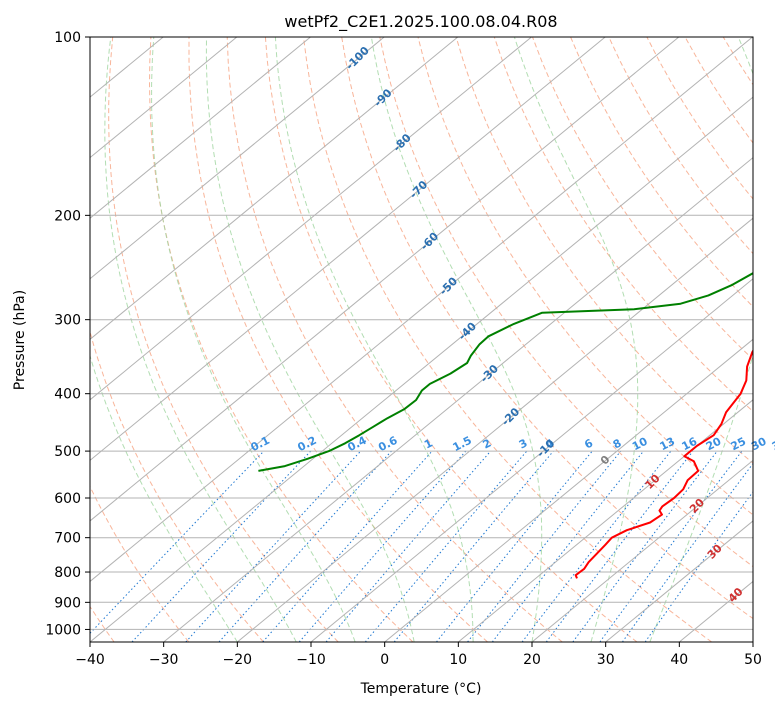 This screenshot has height=708, width=775. Describe the element at coordinates (20, 340) in the screenshot. I see `y-axis-title: Pressure (hPa)` at that location.